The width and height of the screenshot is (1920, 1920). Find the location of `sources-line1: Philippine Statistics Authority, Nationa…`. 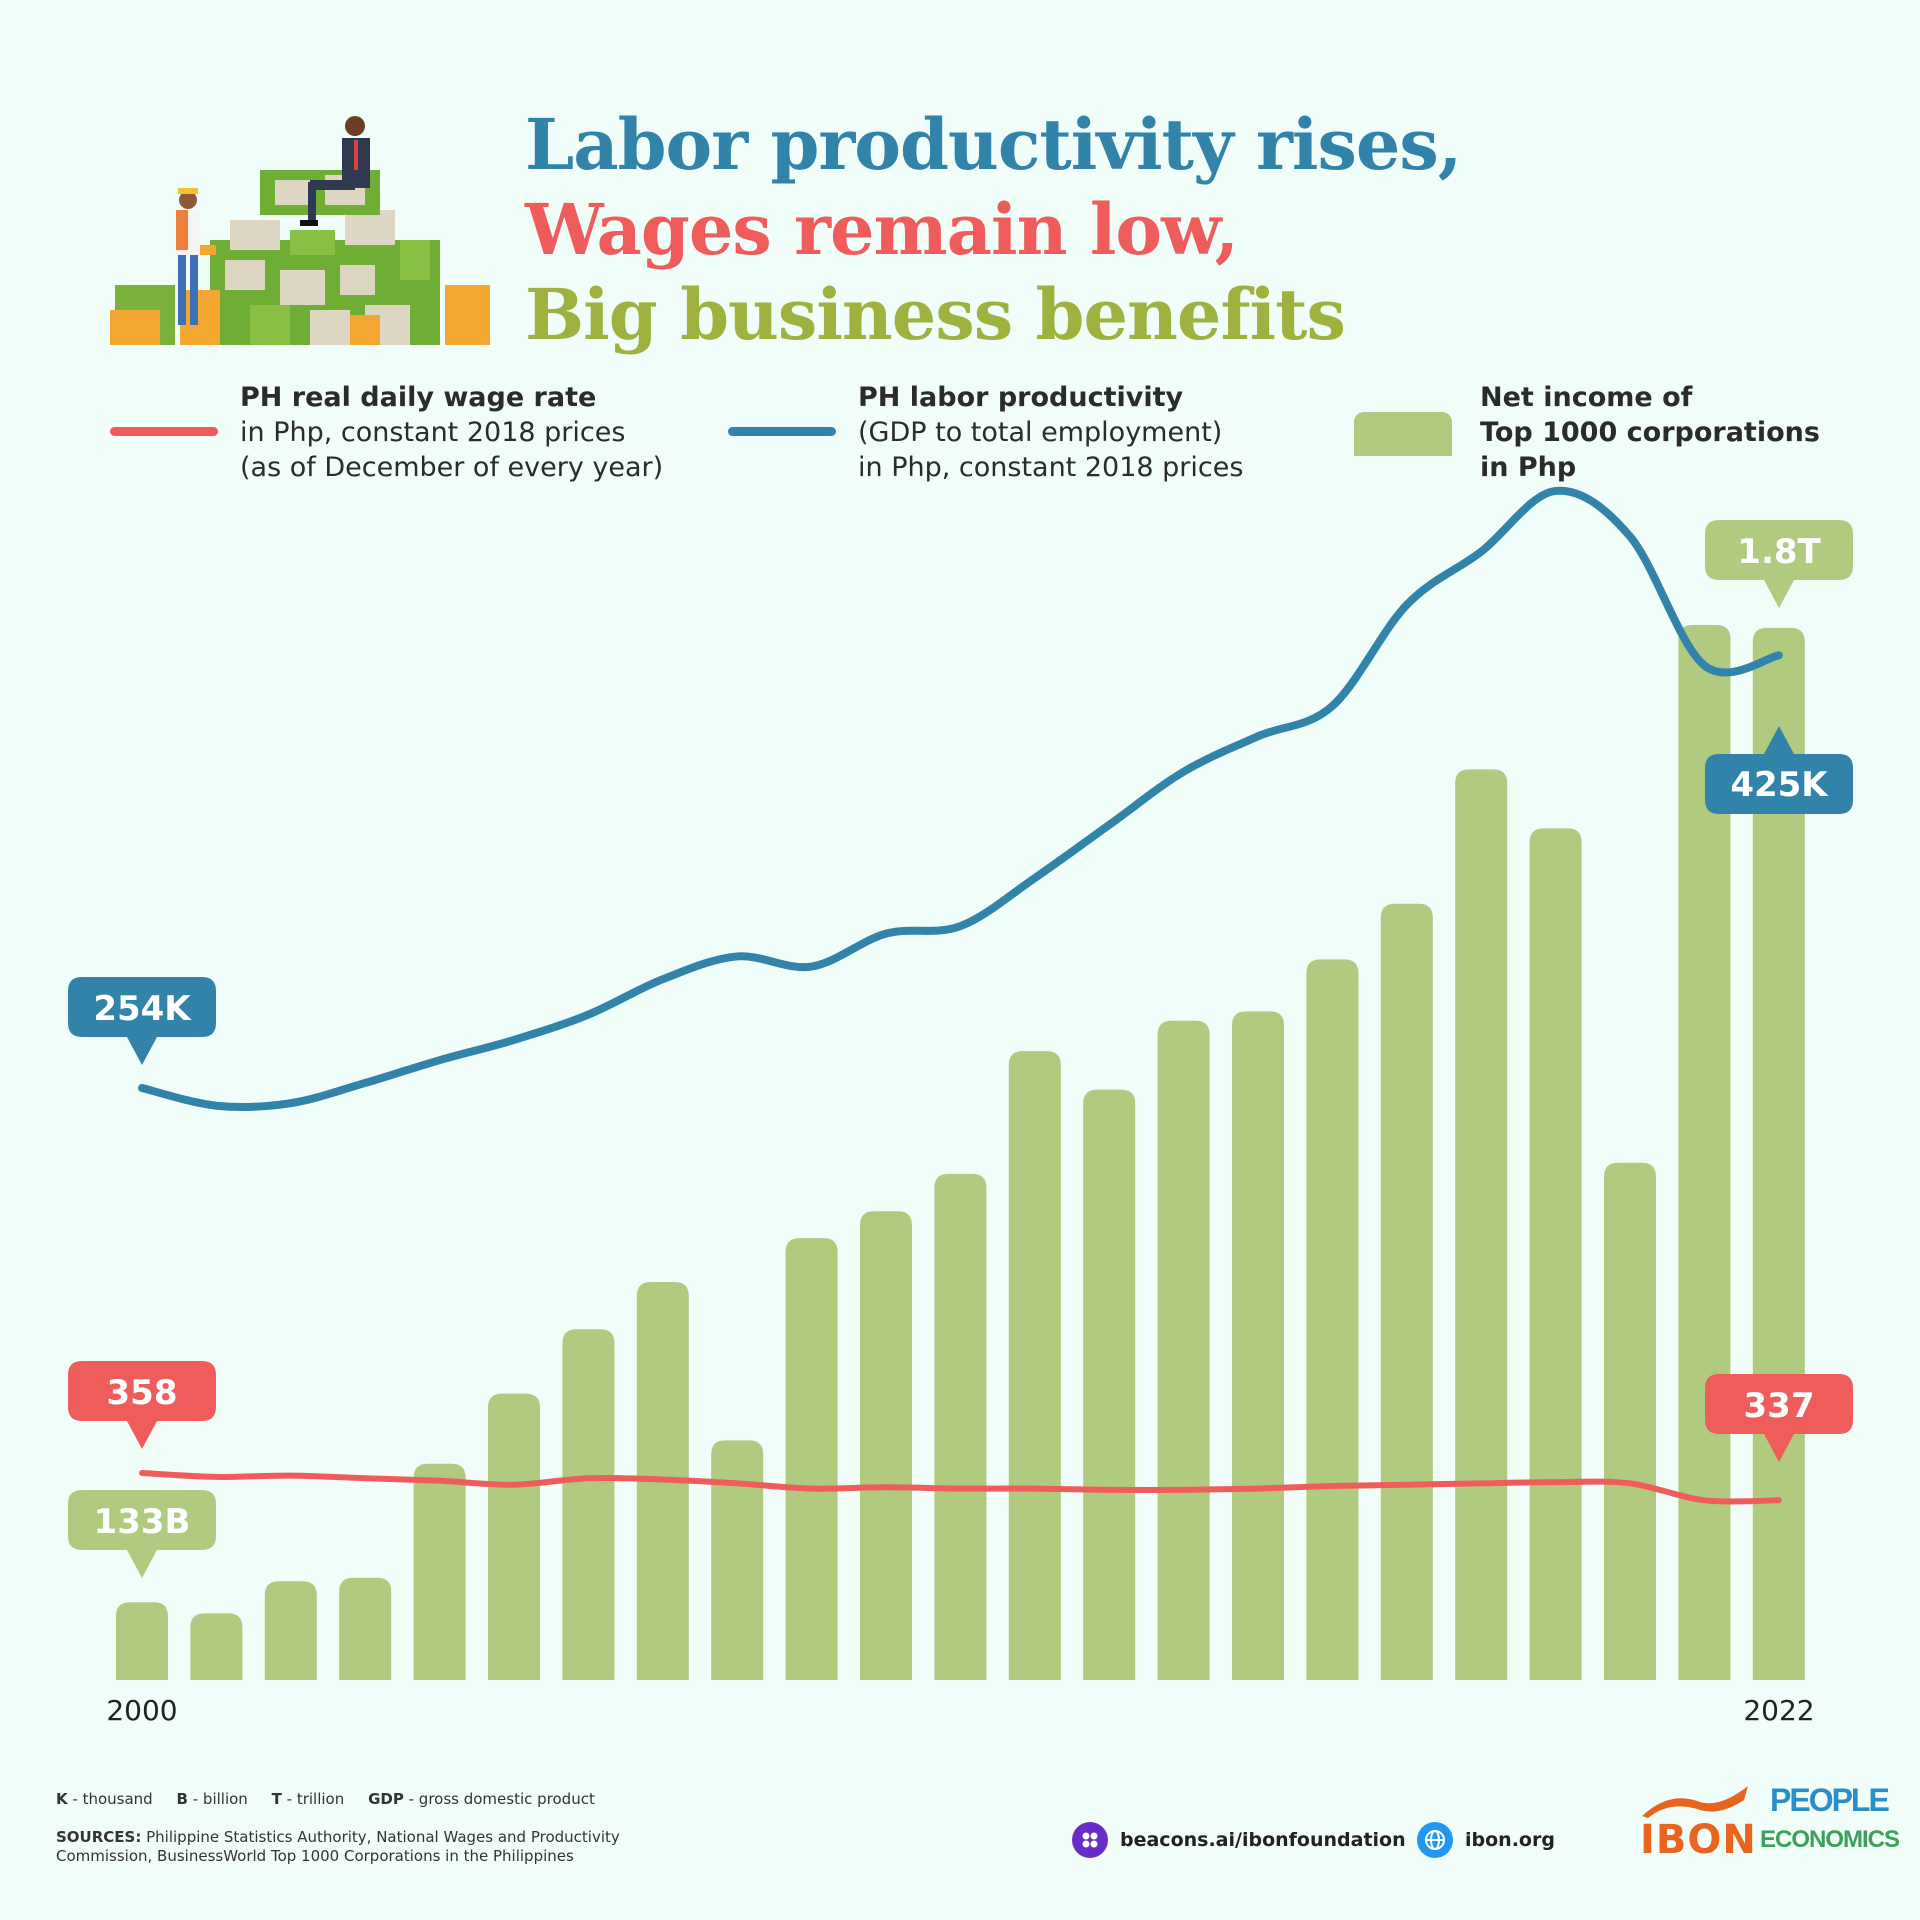

sources-line1: Philippine Statistics Authority, Nationa… is located at coordinates (383, 1837).